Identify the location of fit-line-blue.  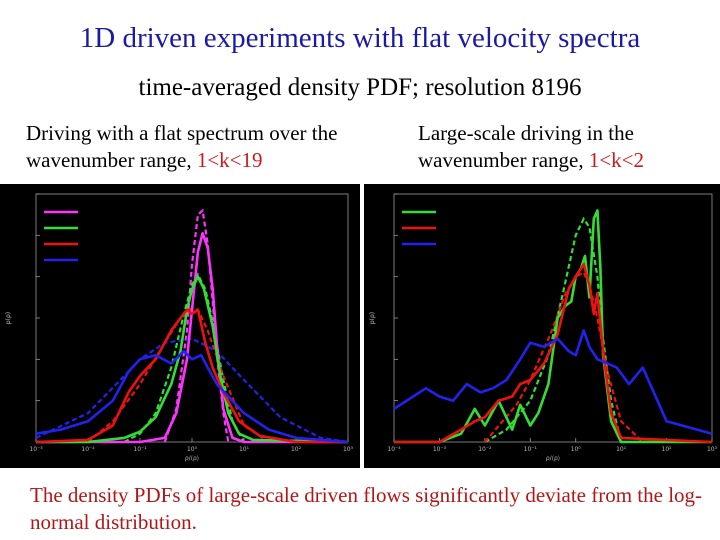
(192, 390).